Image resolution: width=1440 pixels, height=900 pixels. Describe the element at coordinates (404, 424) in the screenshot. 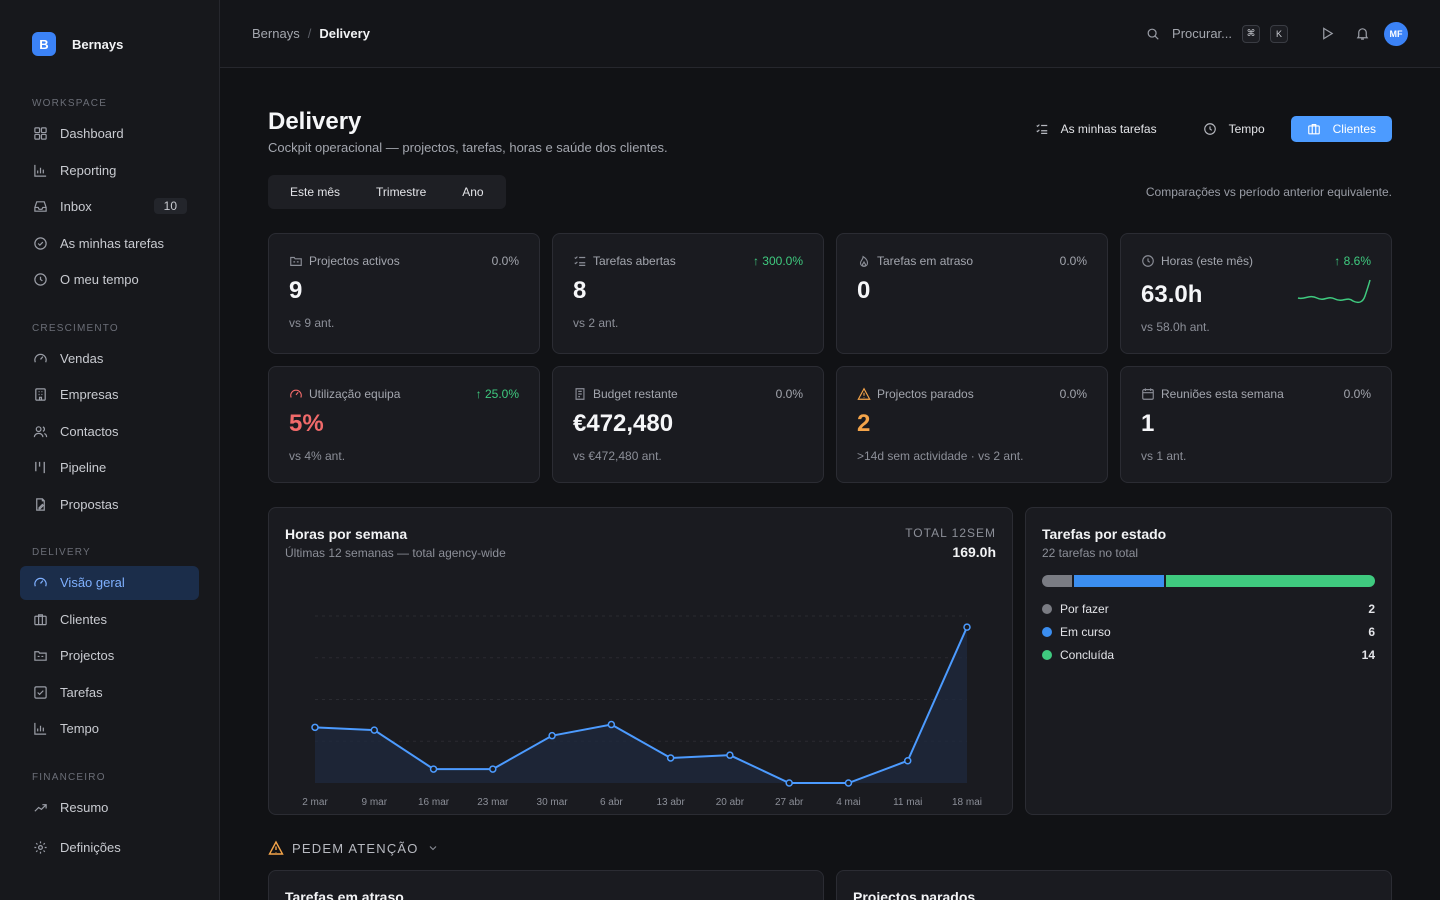

I see `kpi-card: Utilização equipa ↑ 25.0% 5% vs 4% ant.` at that location.